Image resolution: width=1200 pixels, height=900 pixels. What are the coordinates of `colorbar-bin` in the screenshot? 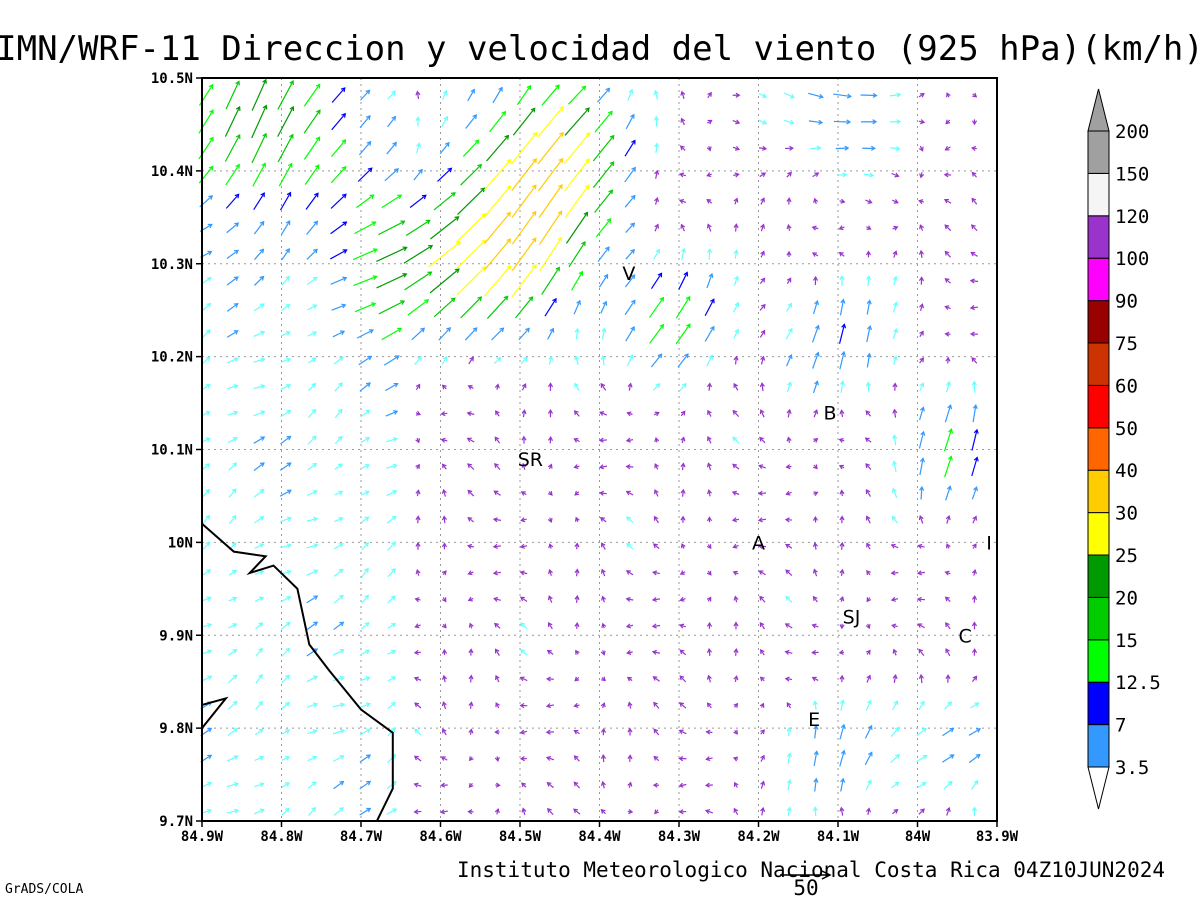 It's located at (1098, 279).